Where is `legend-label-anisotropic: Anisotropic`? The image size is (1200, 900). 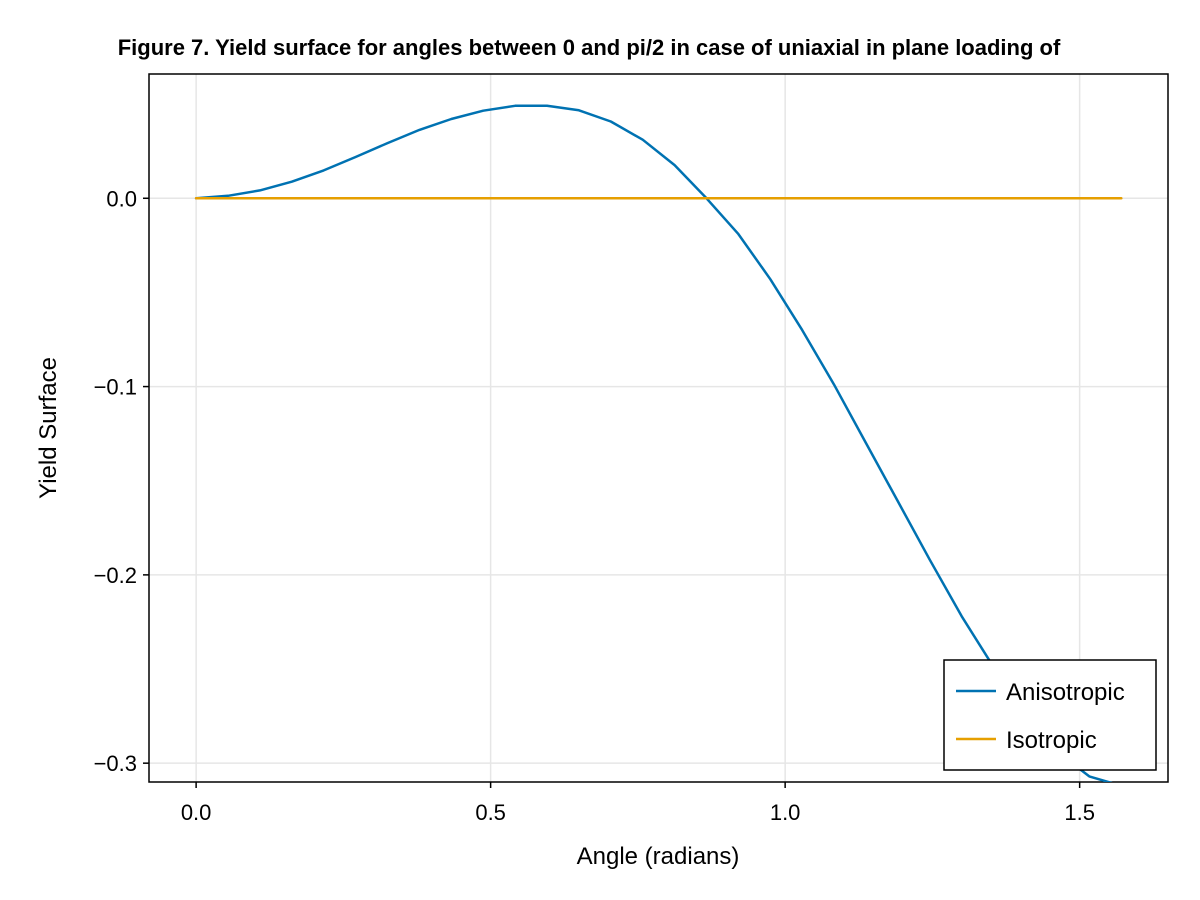
legend-label-anisotropic: Anisotropic is located at coordinates (1065, 692).